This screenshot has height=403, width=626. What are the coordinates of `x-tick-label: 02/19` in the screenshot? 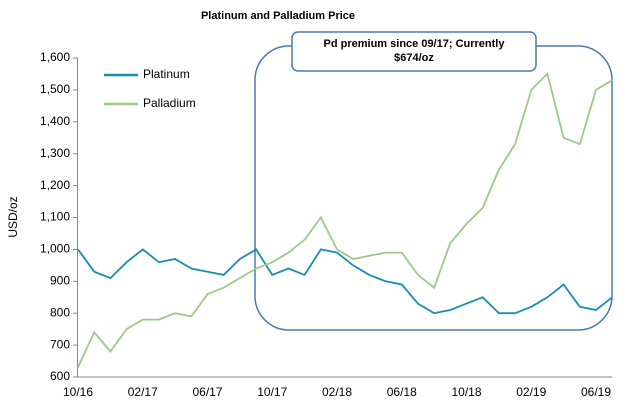 It's located at (531, 392).